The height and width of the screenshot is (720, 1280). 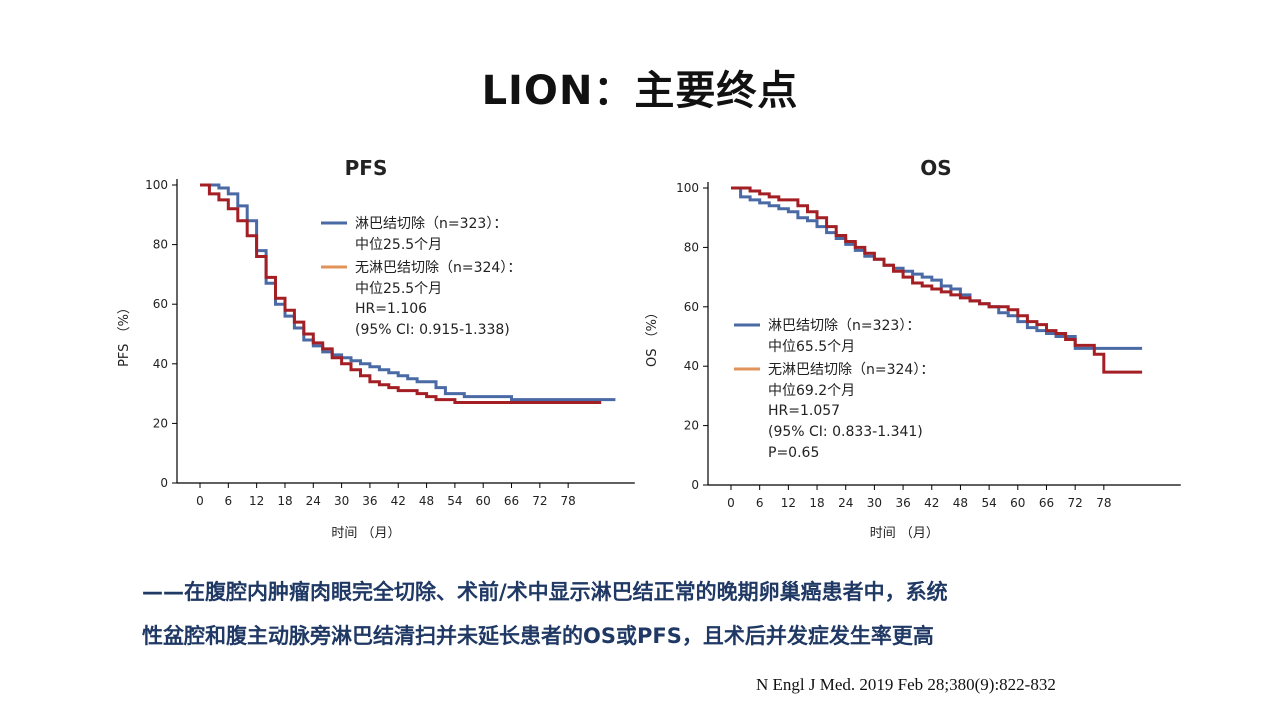 What do you see at coordinates (793, 453) in the screenshot?
I see `stat-annotation: P=0.65` at bounding box center [793, 453].